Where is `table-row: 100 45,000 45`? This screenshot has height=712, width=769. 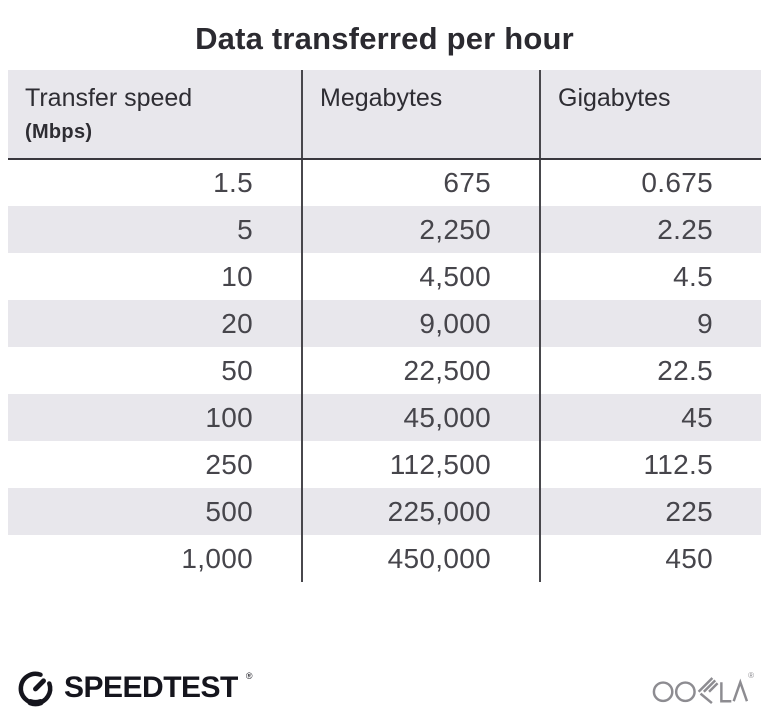
table-row: 100 45,000 45 is located at coordinates (384, 417).